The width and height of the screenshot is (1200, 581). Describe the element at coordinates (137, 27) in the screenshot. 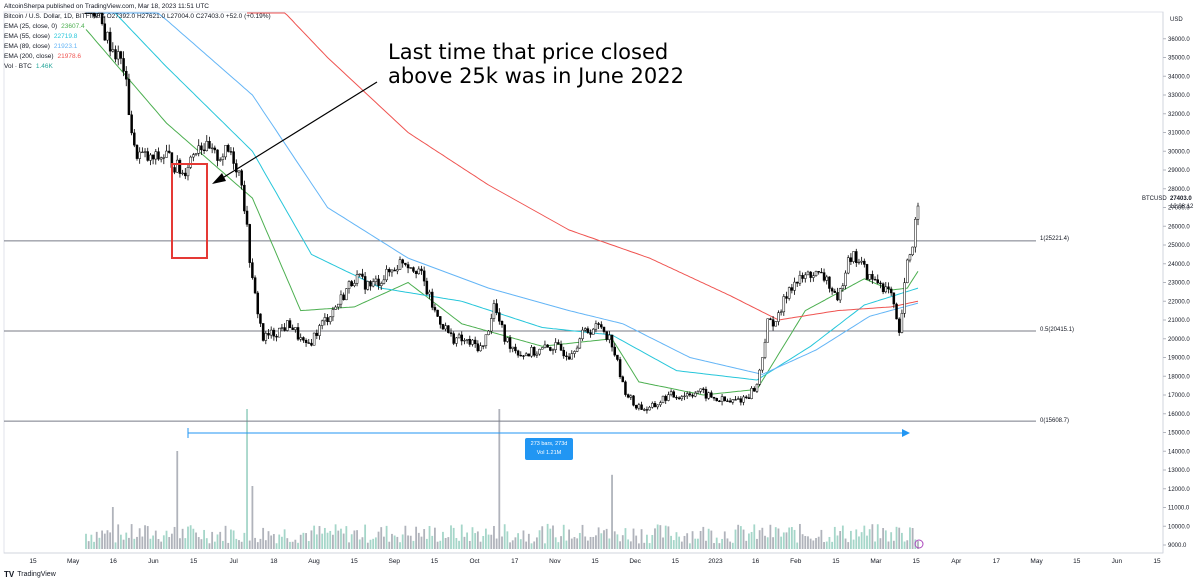

I see `indicator-ema25: EMA (25, close, 0) 23607.4` at that location.